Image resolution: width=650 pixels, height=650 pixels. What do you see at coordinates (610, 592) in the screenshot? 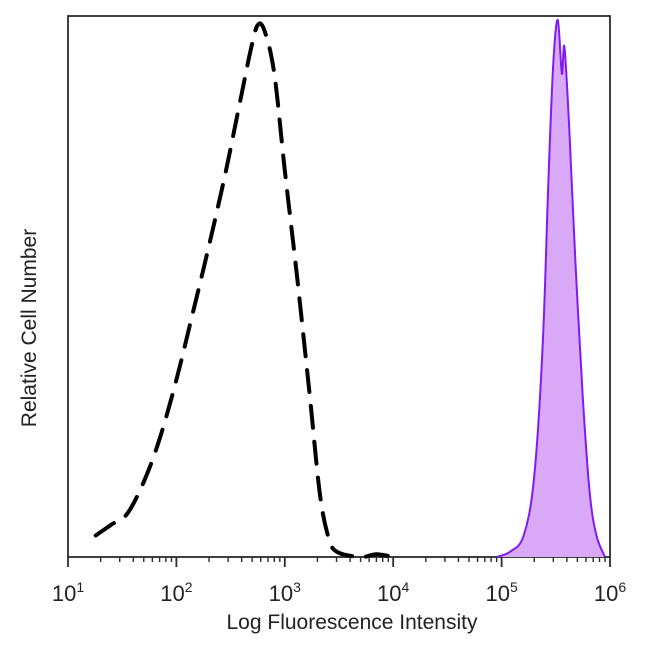
I see `x-tick-label: 10⁶` at bounding box center [610, 592].